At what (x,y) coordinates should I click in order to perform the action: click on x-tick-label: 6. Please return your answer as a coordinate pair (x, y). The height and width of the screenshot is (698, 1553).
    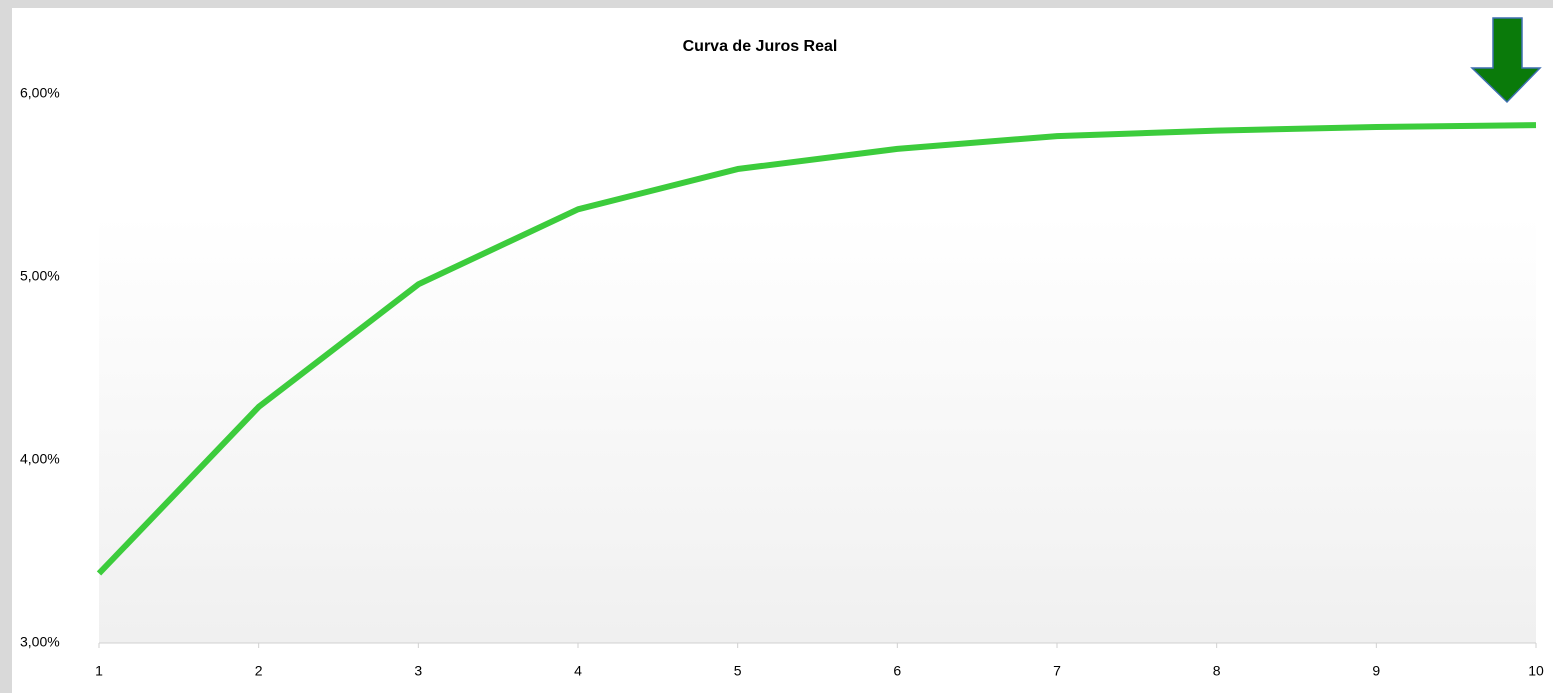
    Looking at the image, I should click on (897, 671).